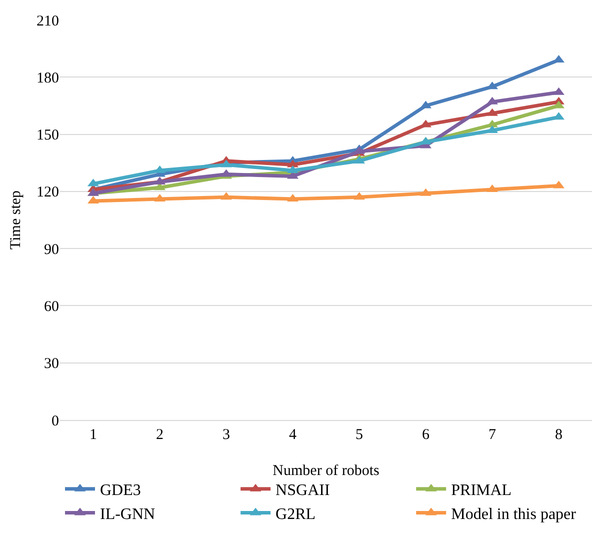 This screenshot has width=612, height=542. What do you see at coordinates (128, 514) in the screenshot?
I see `legend-label: IL-GNN` at bounding box center [128, 514].